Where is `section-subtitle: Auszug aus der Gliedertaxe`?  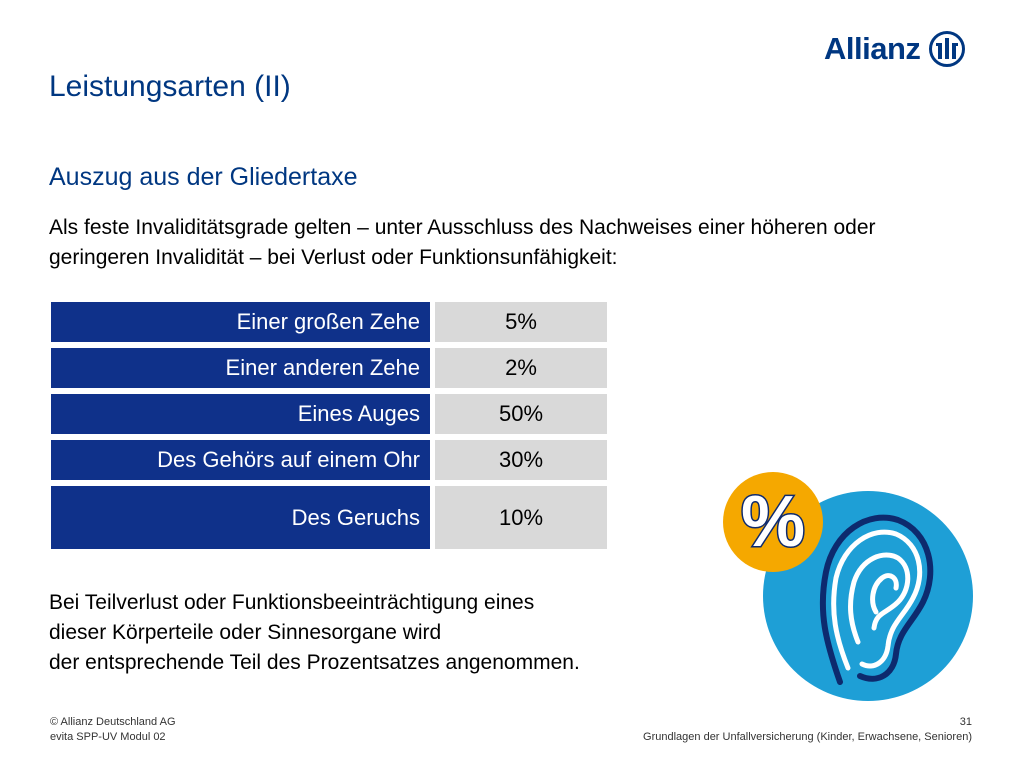 section-subtitle: Auszug aus der Gliedertaxe is located at coordinates (203, 177).